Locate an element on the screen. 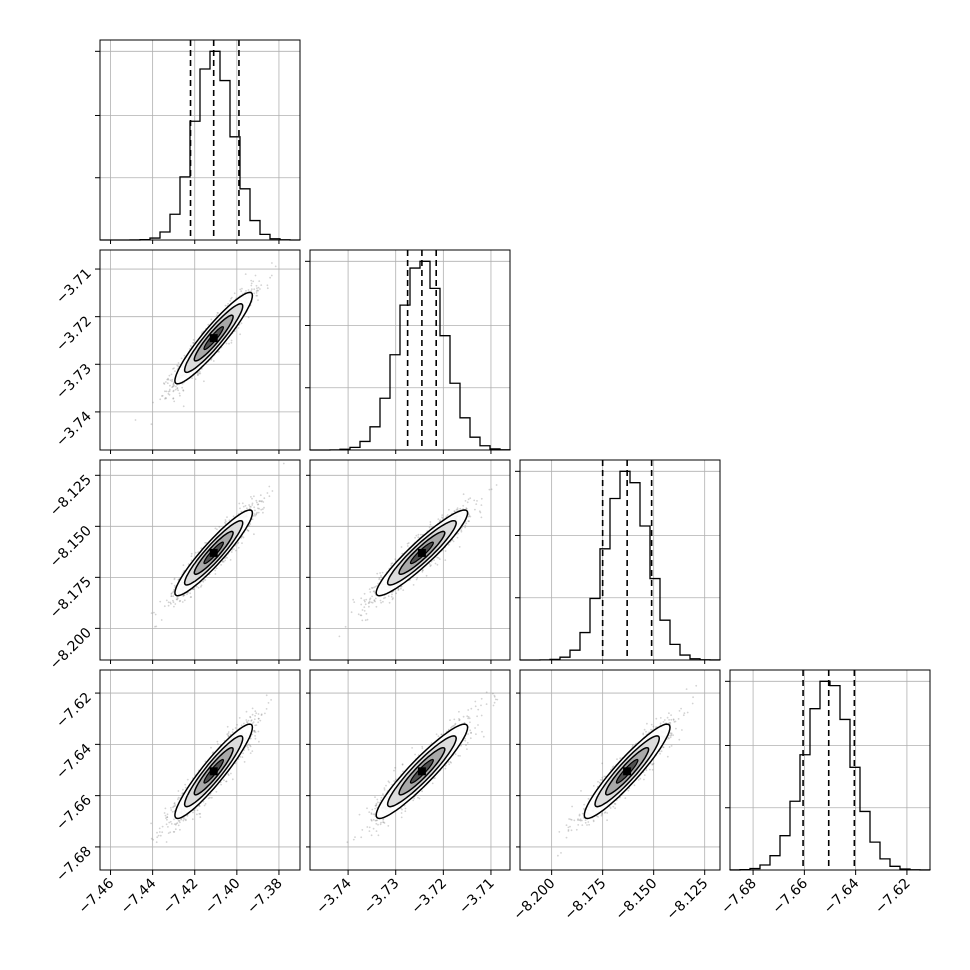  y-tick-label: −3.71 is located at coordinates (74, 287).